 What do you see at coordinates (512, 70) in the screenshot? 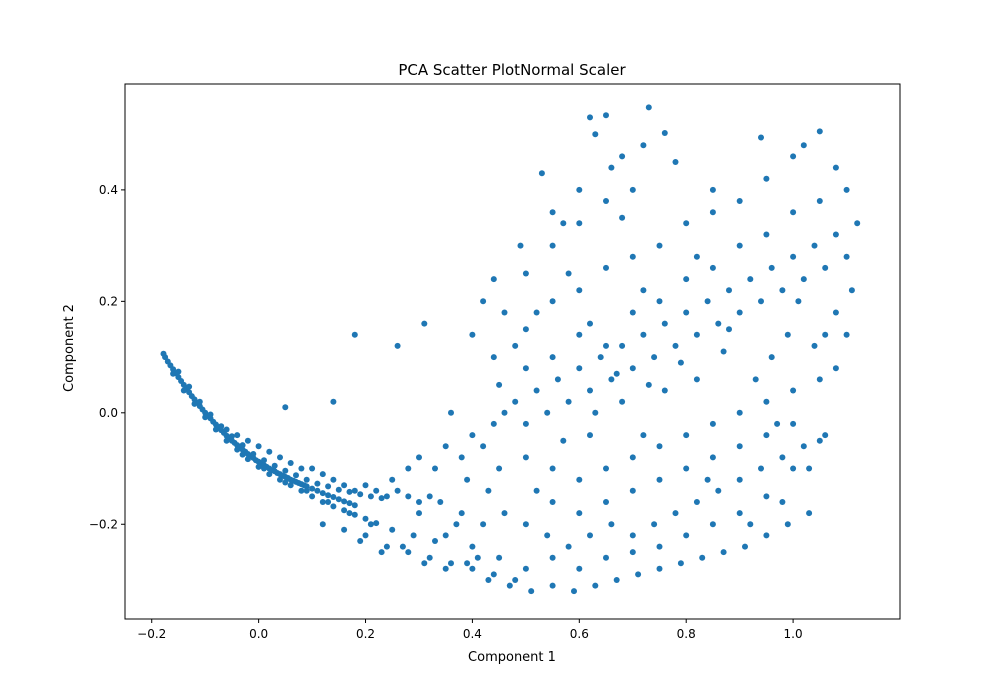
I see `chart-title: PCA Scatter PlotNormal Scaler` at bounding box center [512, 70].